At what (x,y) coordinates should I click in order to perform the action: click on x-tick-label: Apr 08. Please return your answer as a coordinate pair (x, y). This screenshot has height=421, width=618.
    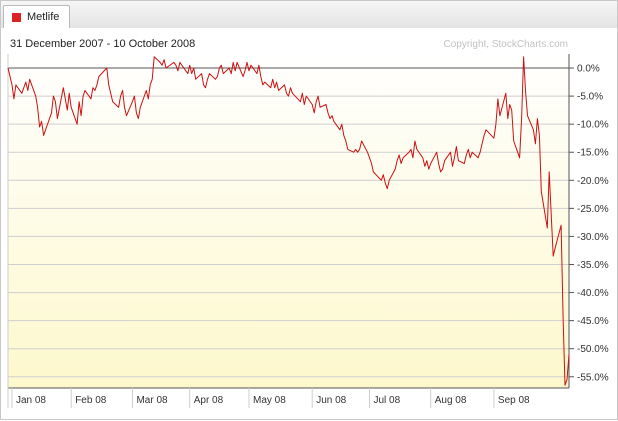
    Looking at the image, I should click on (209, 400).